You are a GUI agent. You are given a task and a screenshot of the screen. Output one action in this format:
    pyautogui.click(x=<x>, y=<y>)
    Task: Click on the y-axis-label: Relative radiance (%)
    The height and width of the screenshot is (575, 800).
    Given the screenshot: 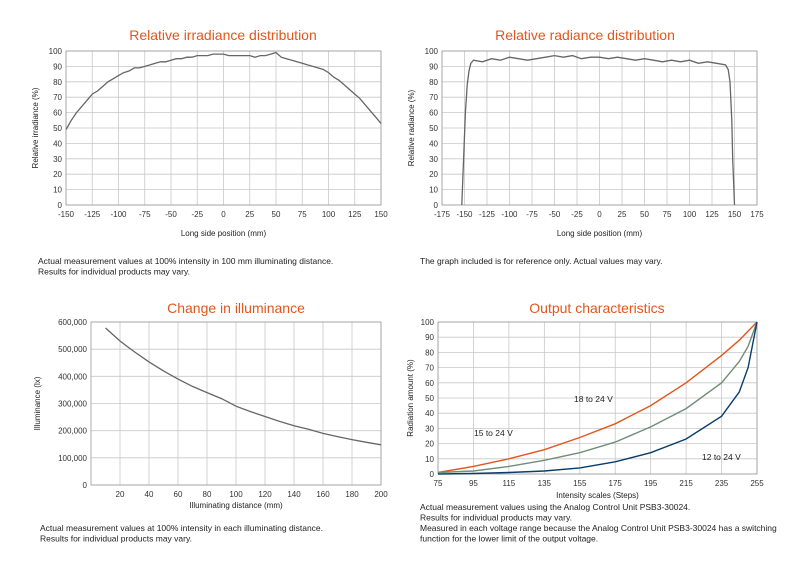 What is the action you would take?
    pyautogui.click(x=411, y=127)
    